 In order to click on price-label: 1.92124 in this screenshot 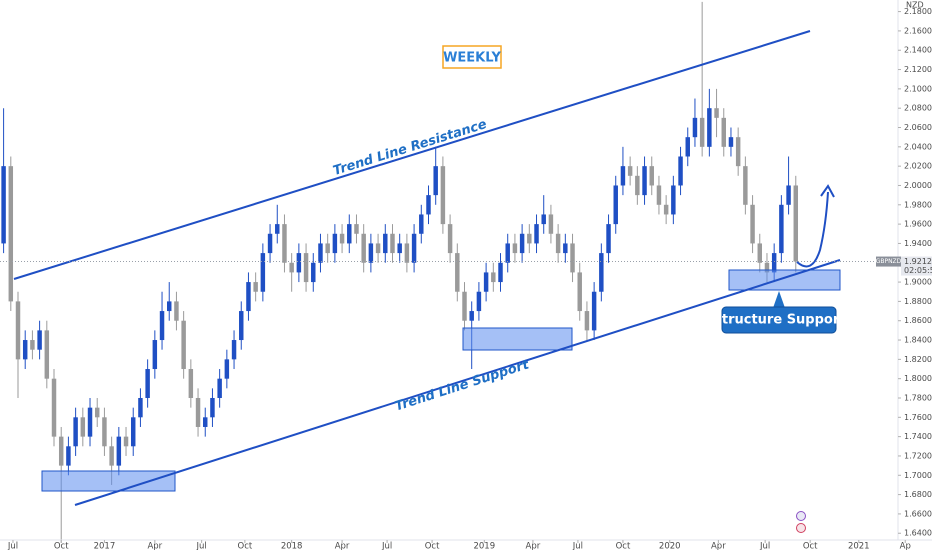, I will do `click(918, 261)`.